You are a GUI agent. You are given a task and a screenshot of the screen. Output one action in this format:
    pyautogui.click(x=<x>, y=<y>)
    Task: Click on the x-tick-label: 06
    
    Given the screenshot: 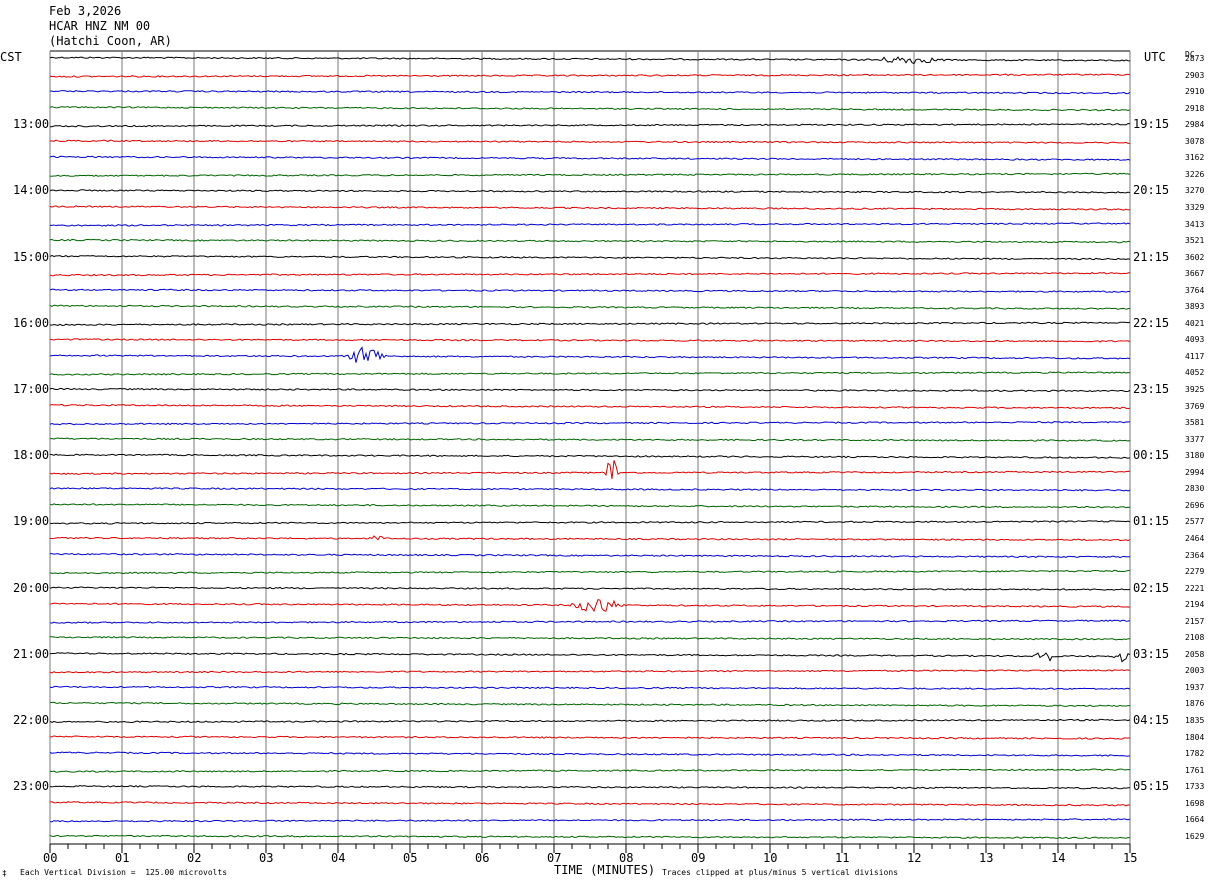 What is the action you would take?
    pyautogui.click(x=482, y=858)
    